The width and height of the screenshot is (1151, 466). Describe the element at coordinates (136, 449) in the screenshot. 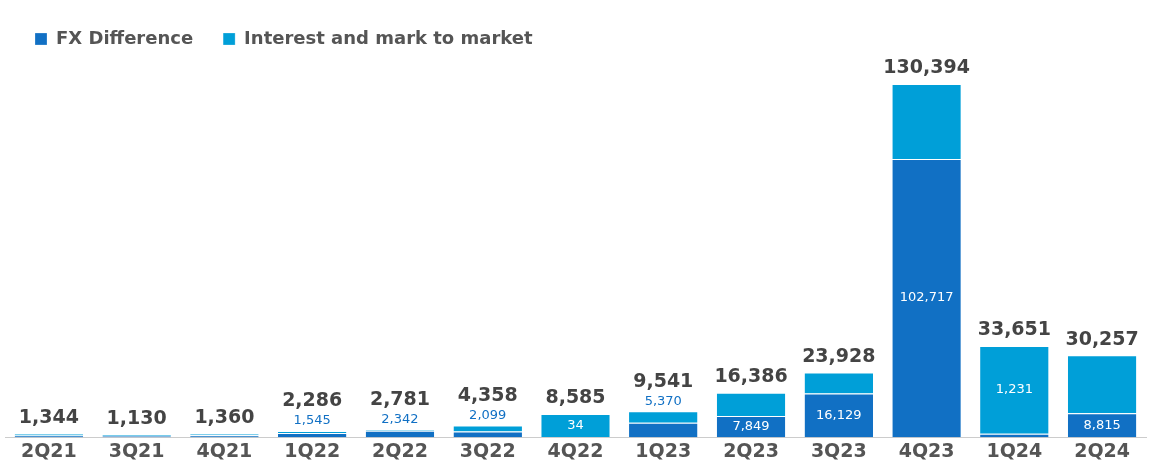

I see `x-tick-label: 3Q21` at that location.